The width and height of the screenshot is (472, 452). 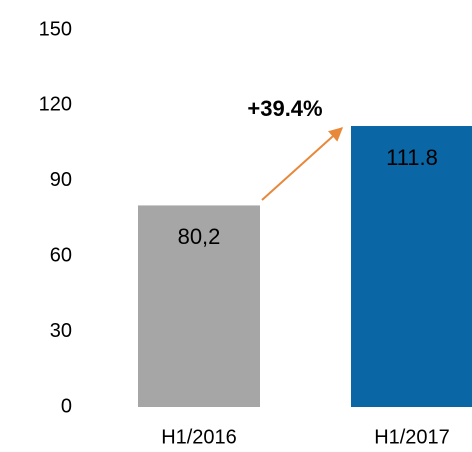 What do you see at coordinates (55, 105) in the screenshot?
I see `y-tick-label: 120` at bounding box center [55, 105].